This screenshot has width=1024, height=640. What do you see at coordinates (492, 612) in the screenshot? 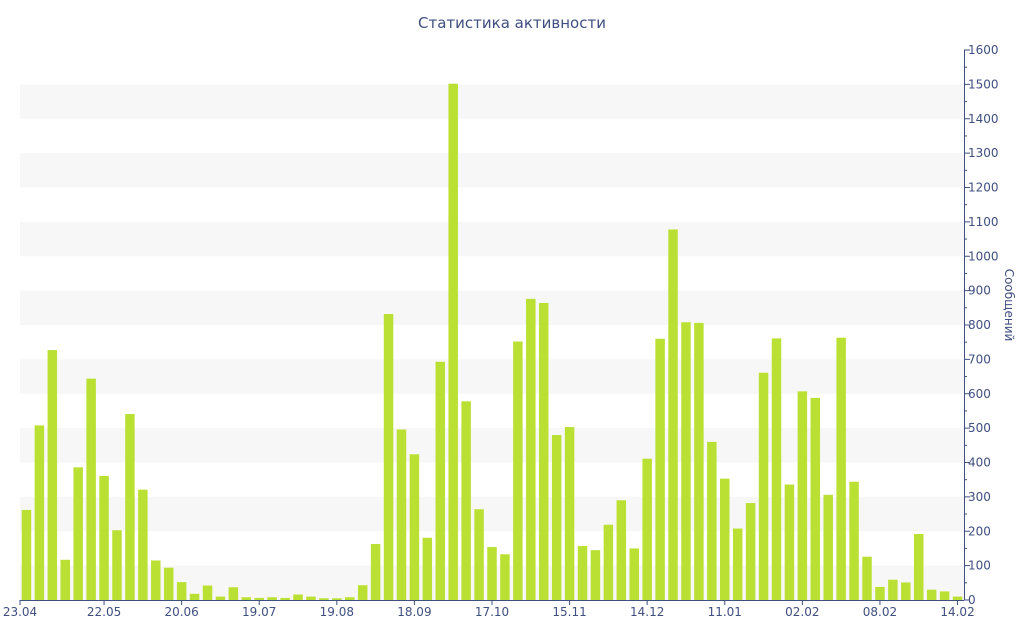
I see `x-tick-label: 17.10` at bounding box center [492, 612].